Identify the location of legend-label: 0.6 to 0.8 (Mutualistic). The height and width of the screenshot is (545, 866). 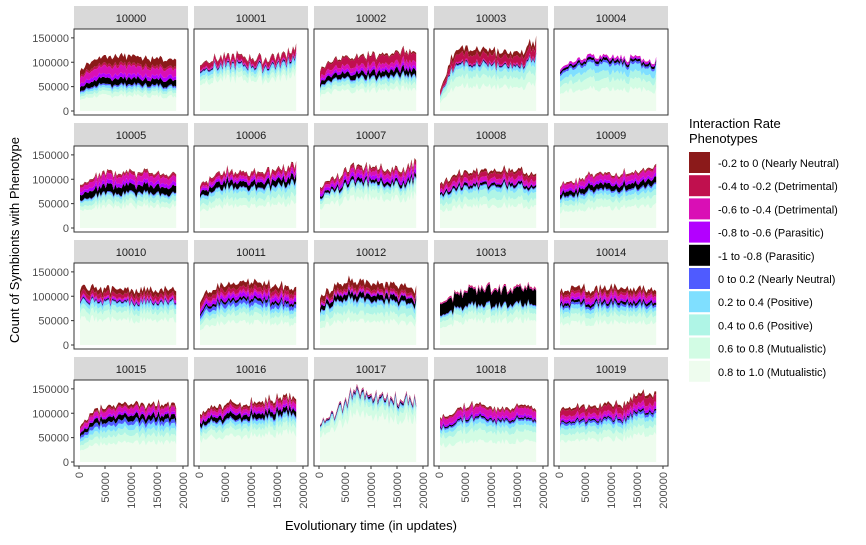
(772, 350).